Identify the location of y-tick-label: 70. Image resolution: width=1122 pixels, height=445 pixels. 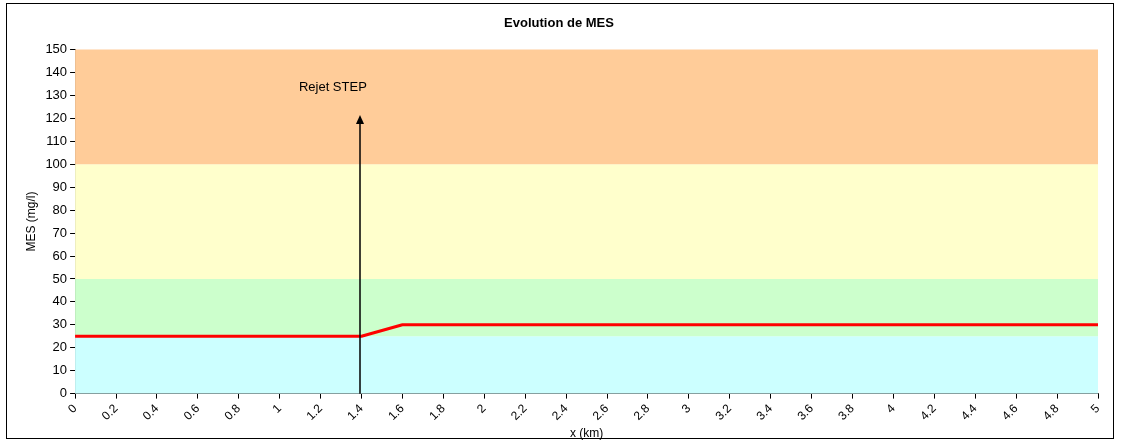
(60, 232).